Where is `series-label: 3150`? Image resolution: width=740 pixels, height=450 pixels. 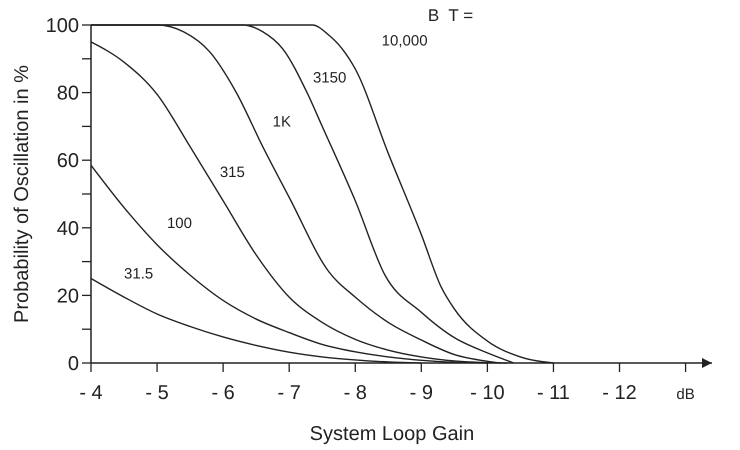
series-label: 3150 is located at coordinates (329, 77).